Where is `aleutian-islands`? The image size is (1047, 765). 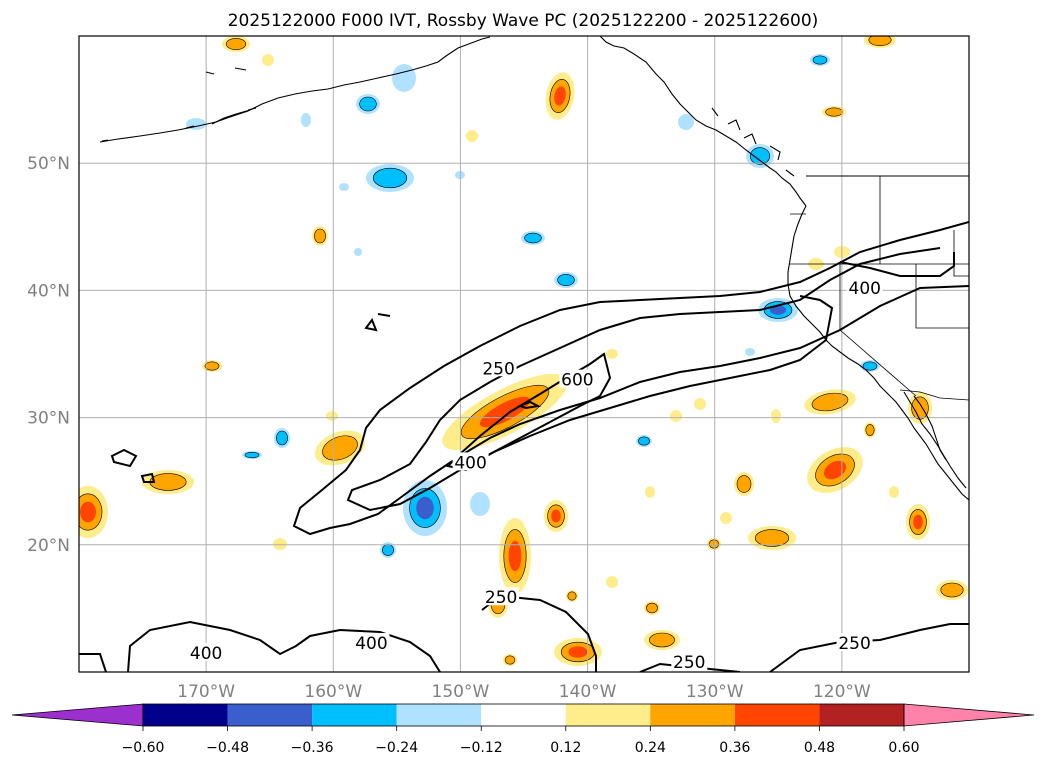
aleutian-islands is located at coordinates (179, 124).